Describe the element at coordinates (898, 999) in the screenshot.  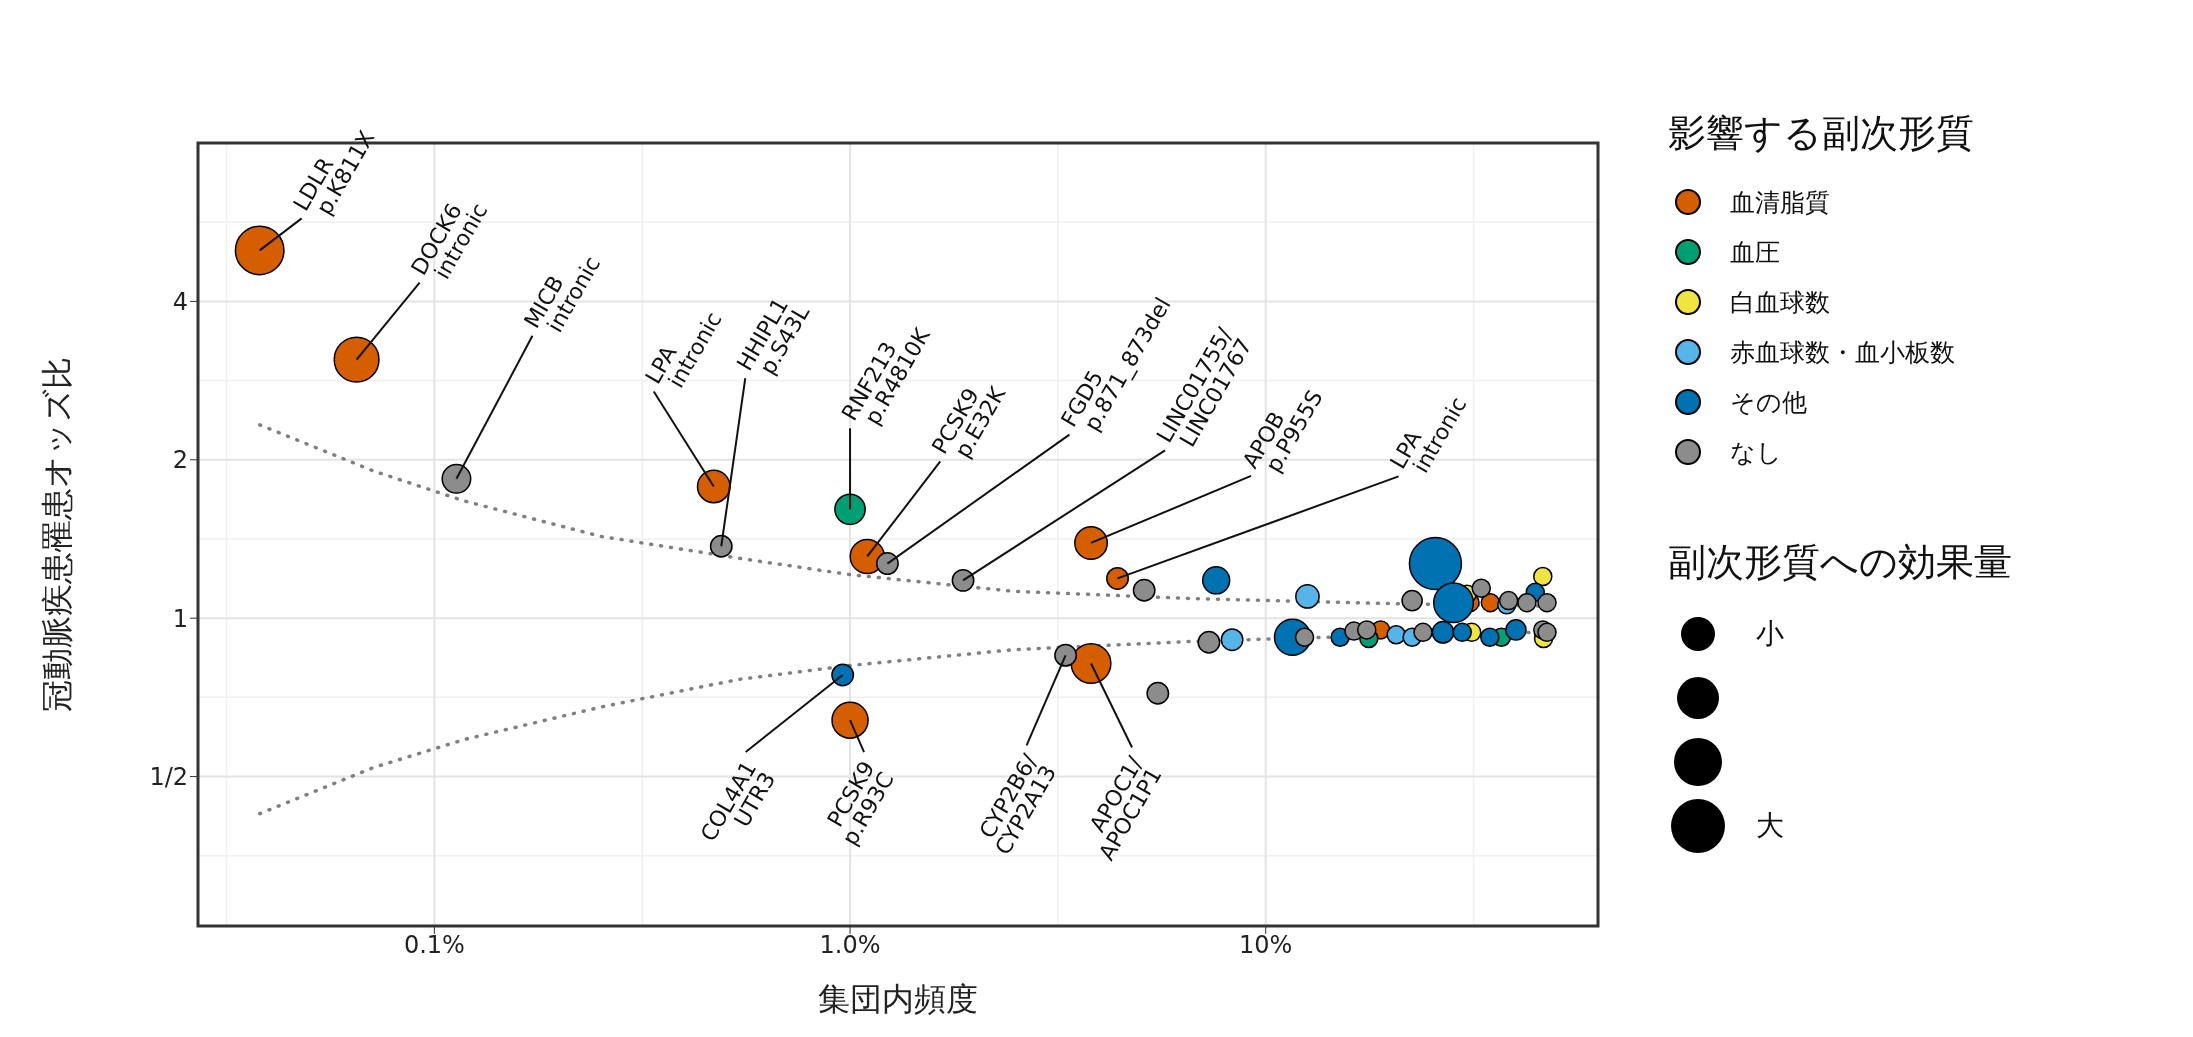
I see `x-axis-title: 集団内頻度` at that location.